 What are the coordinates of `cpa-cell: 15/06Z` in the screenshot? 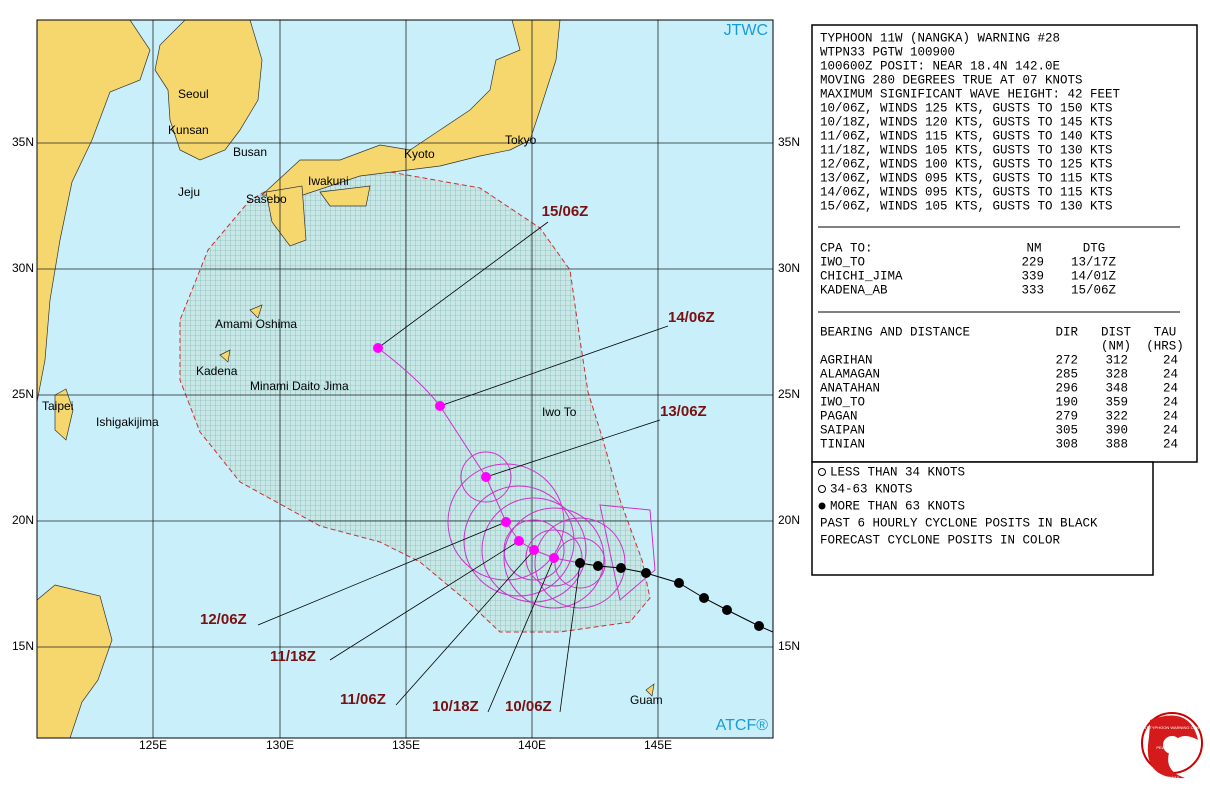 It's located at (1094, 290).